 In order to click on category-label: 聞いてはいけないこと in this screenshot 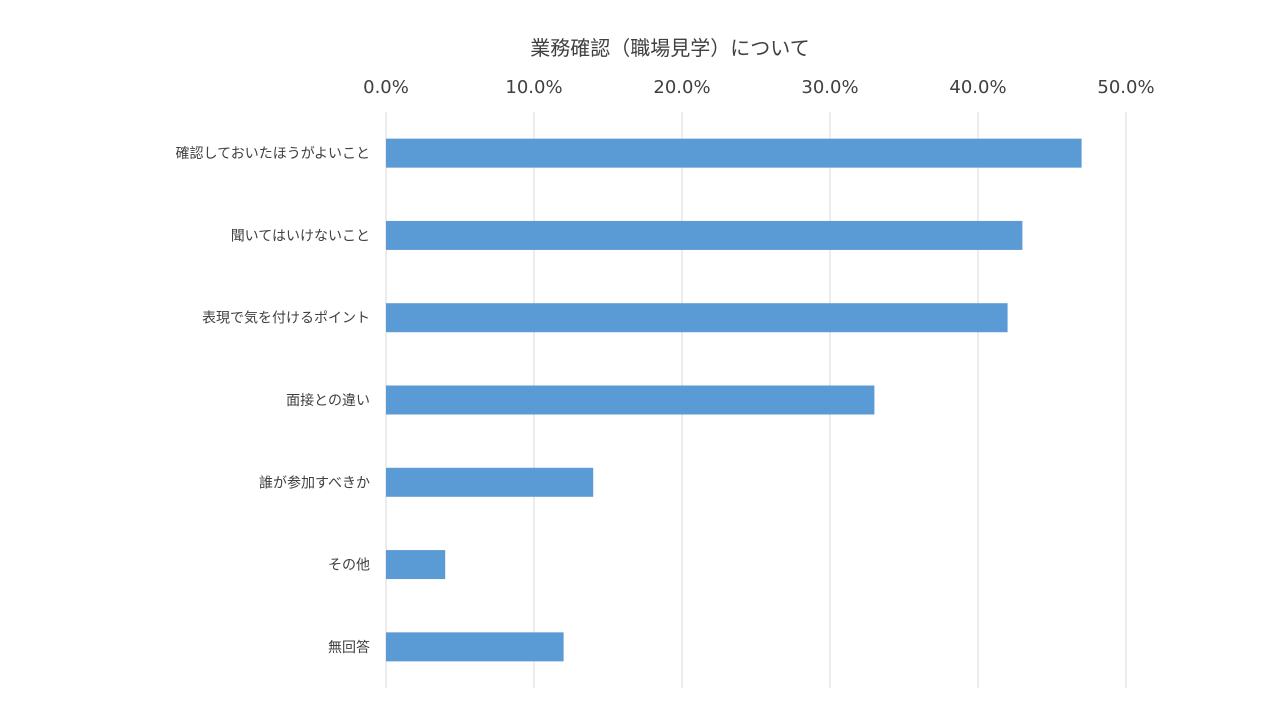, I will do `click(300, 236)`.